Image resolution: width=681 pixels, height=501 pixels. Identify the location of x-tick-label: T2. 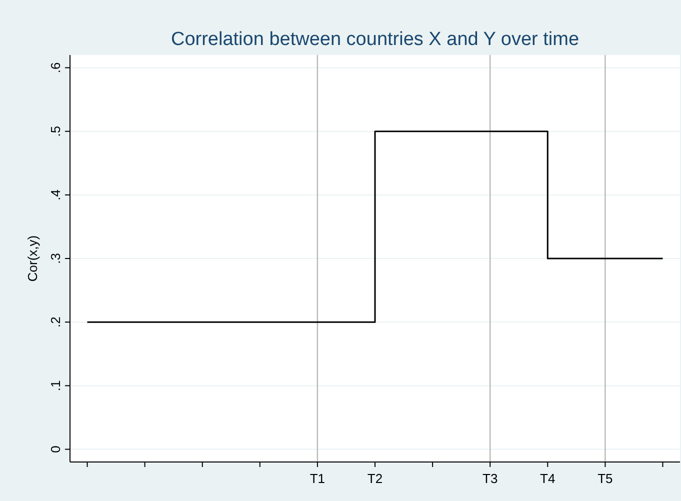
(375, 478).